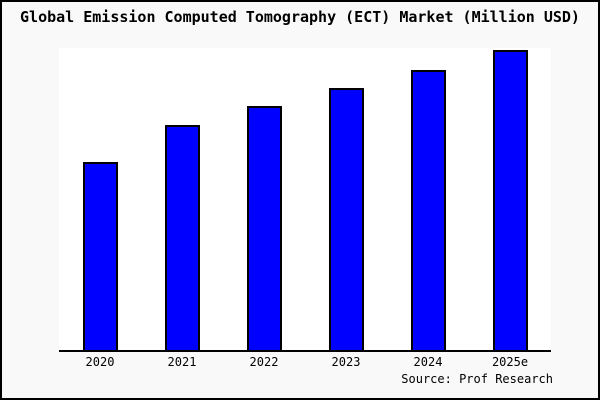 The width and height of the screenshot is (600, 400). Describe the element at coordinates (477, 379) in the screenshot. I see `source-caption: Source: Prof Research` at that location.